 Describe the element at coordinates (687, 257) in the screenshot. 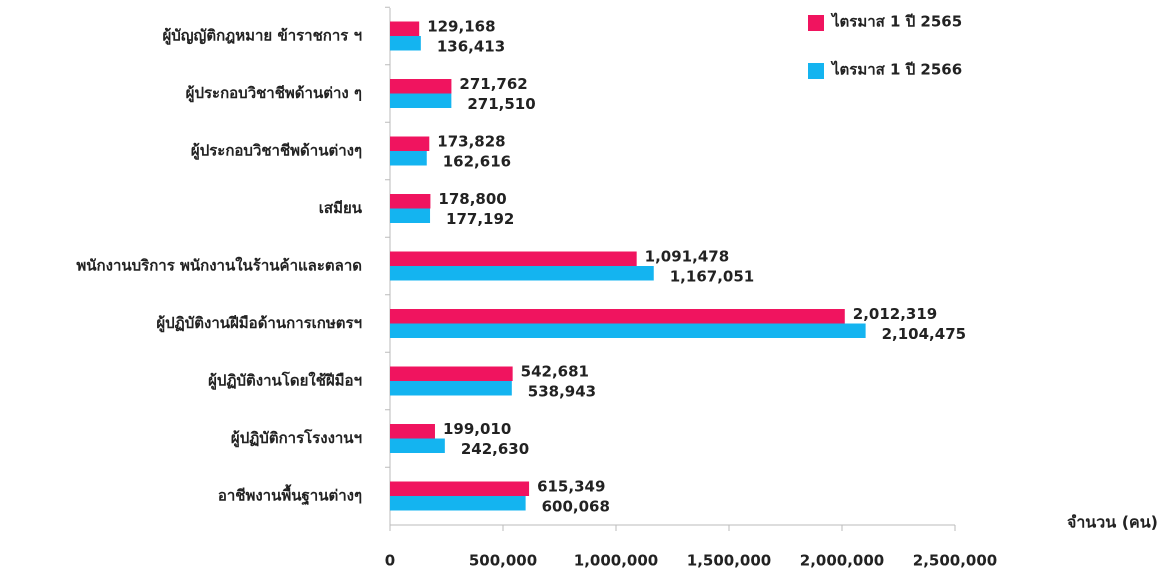

I see `value-label: 1,091,478` at that location.